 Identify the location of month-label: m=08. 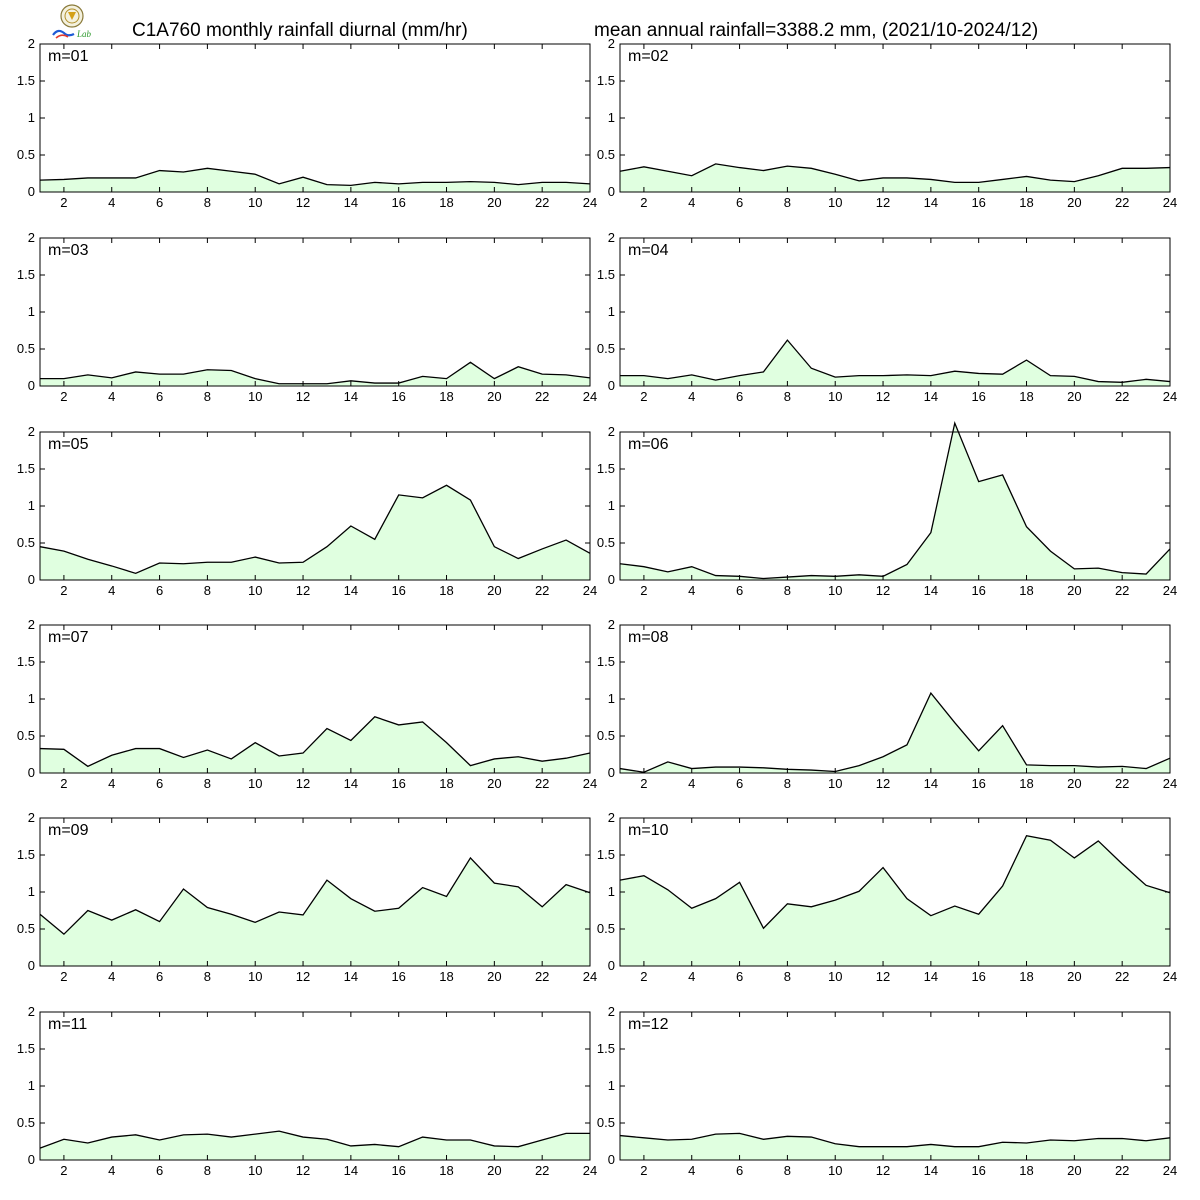
(648, 637).